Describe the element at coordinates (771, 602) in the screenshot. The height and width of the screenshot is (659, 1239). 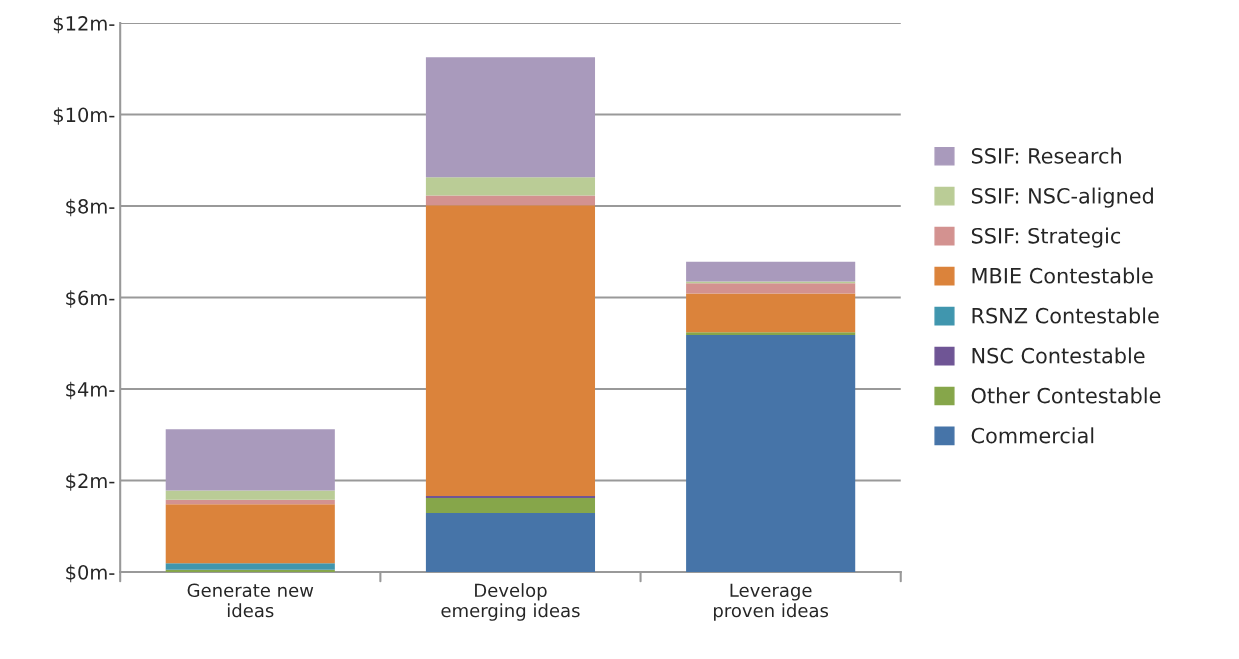
I see `x-tick-label: Leverage proven ideas` at that location.